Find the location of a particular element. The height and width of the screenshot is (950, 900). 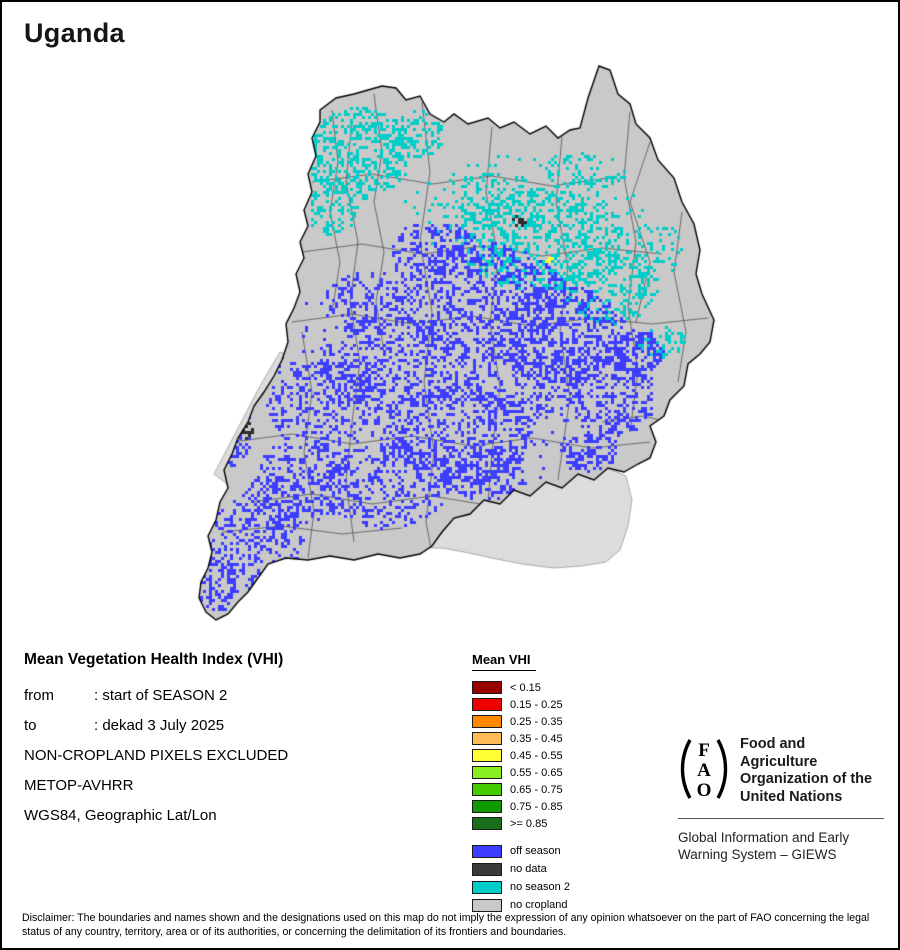

legend-label: 0.65 - 0.75 is located at coordinates (536, 789).